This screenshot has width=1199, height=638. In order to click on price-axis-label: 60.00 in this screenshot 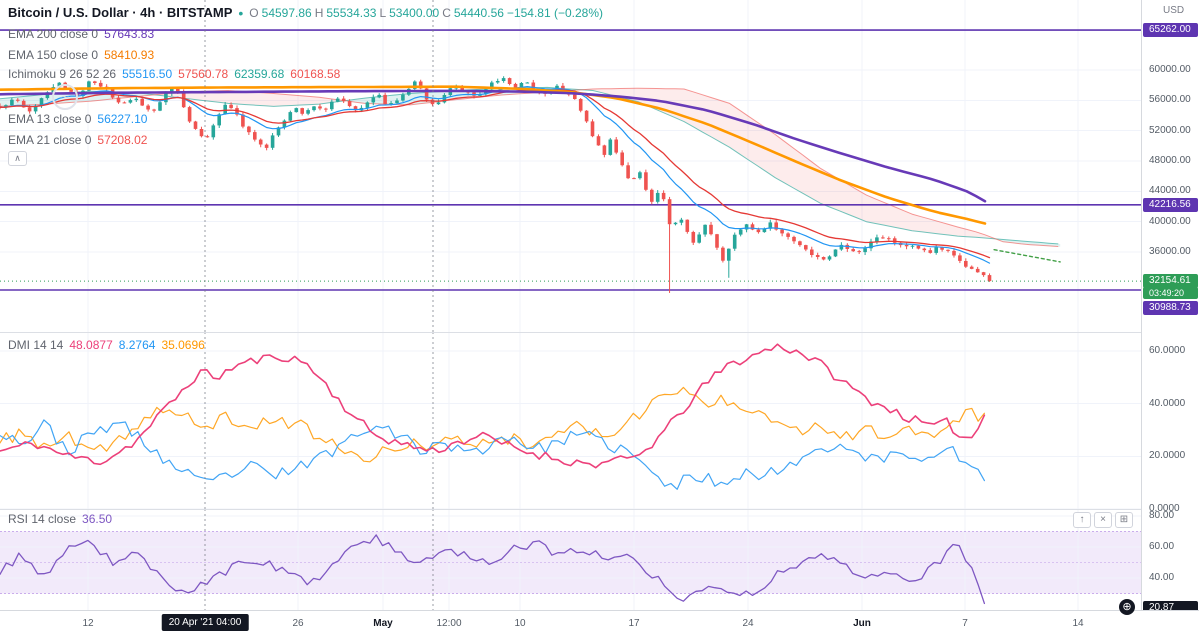, I will do `click(1162, 546)`.